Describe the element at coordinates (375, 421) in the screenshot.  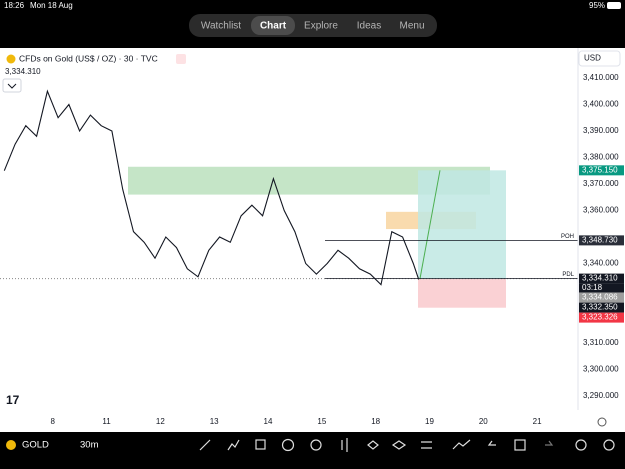
I see `x-tick-label: 18` at that location.